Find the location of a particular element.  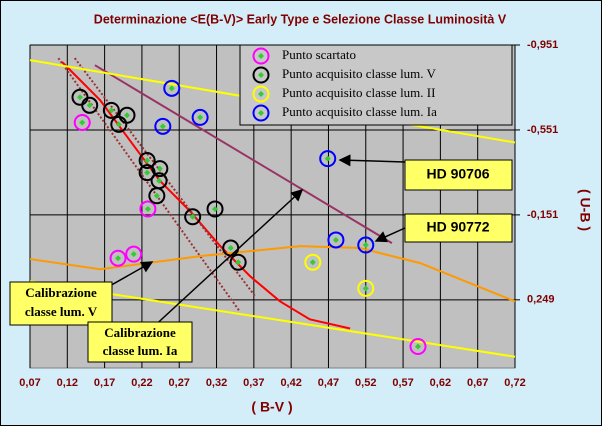

annotation: classe lum. Ia is located at coordinates (140, 350).